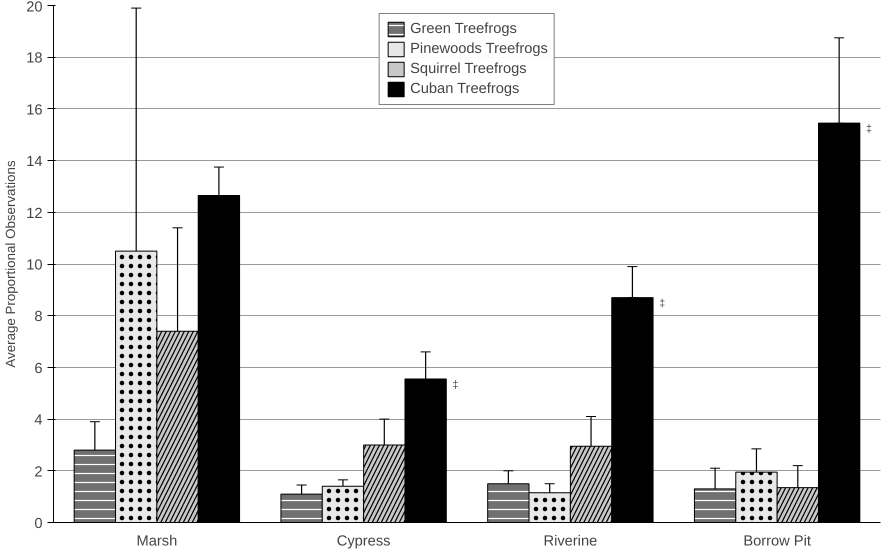 This screenshot has height=556, width=889. I want to click on y-tick-label: 12, so click(34, 214).